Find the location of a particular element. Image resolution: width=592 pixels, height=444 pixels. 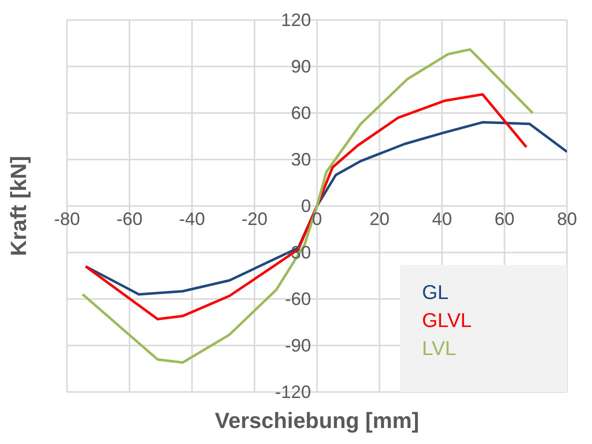

x-tick-label: 80 is located at coordinates (567, 218).